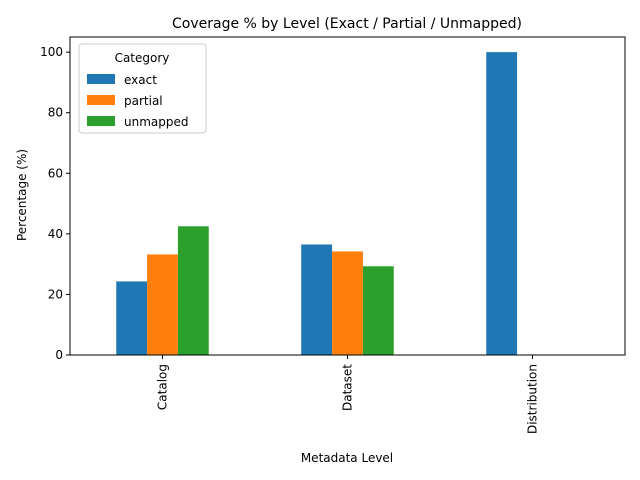  What do you see at coordinates (193, 290) in the screenshot?
I see `bar-unmapped-catalog` at bounding box center [193, 290].